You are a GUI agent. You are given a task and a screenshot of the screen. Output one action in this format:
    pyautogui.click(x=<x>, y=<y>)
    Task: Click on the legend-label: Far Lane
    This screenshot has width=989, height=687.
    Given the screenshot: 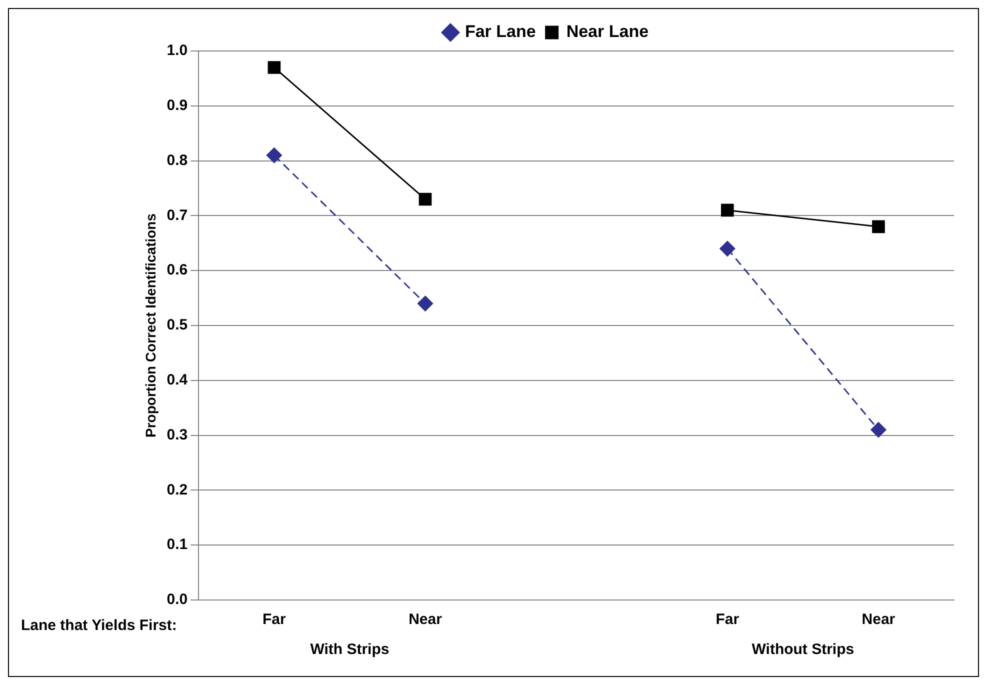 What is the action you would take?
    pyautogui.click(x=500, y=32)
    